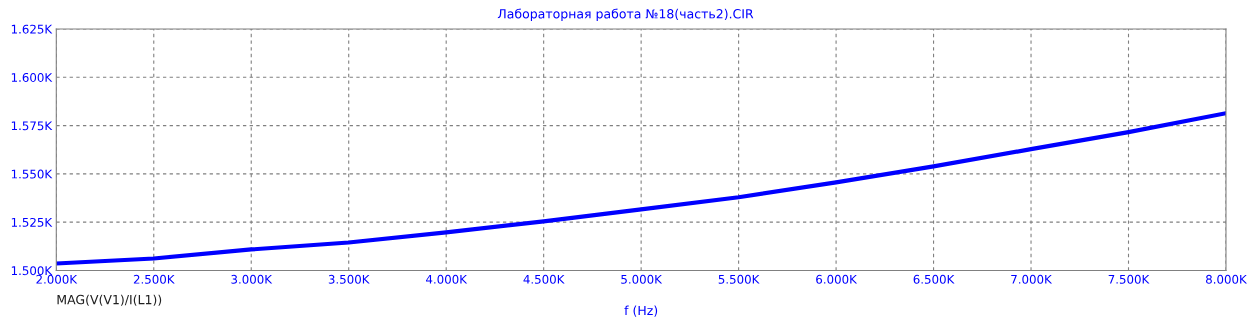 The image size is (1251, 322). Describe the element at coordinates (32, 222) in the screenshot. I see `y-tick-label: 1.525K` at that location.